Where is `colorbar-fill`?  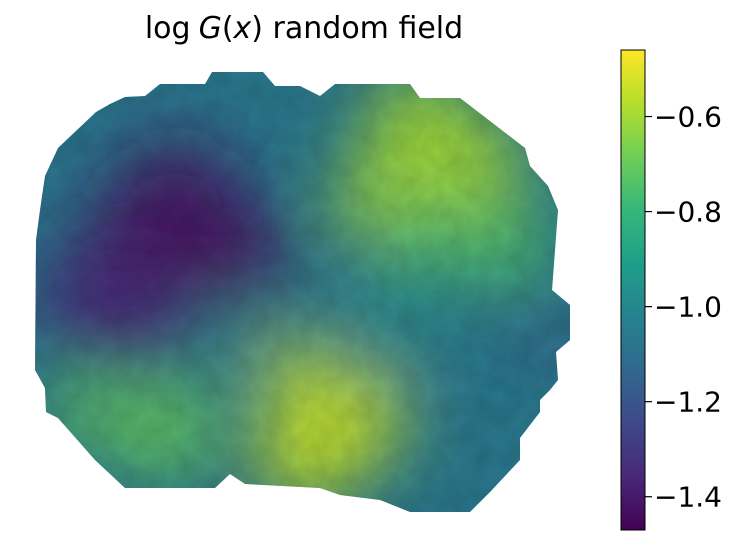
colorbar-fill is located at coordinates (633, 290).